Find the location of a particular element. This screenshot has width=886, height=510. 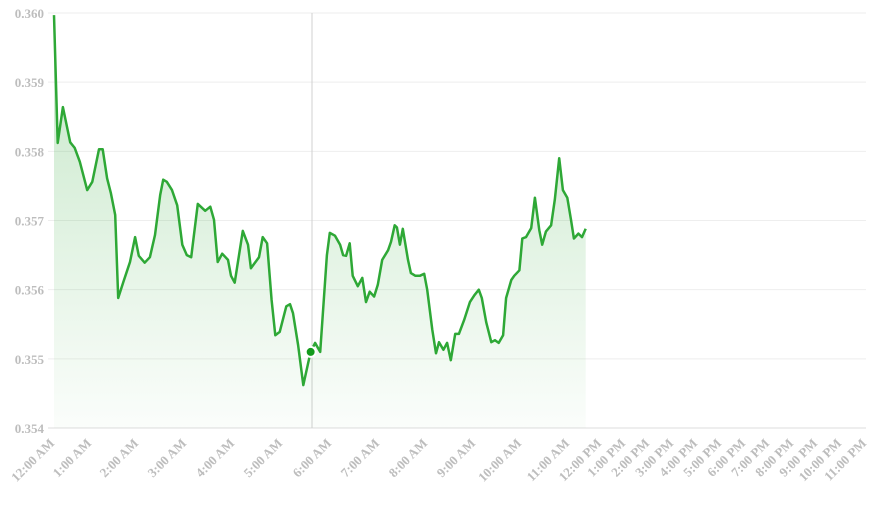

hover-point is located at coordinates (310, 351).